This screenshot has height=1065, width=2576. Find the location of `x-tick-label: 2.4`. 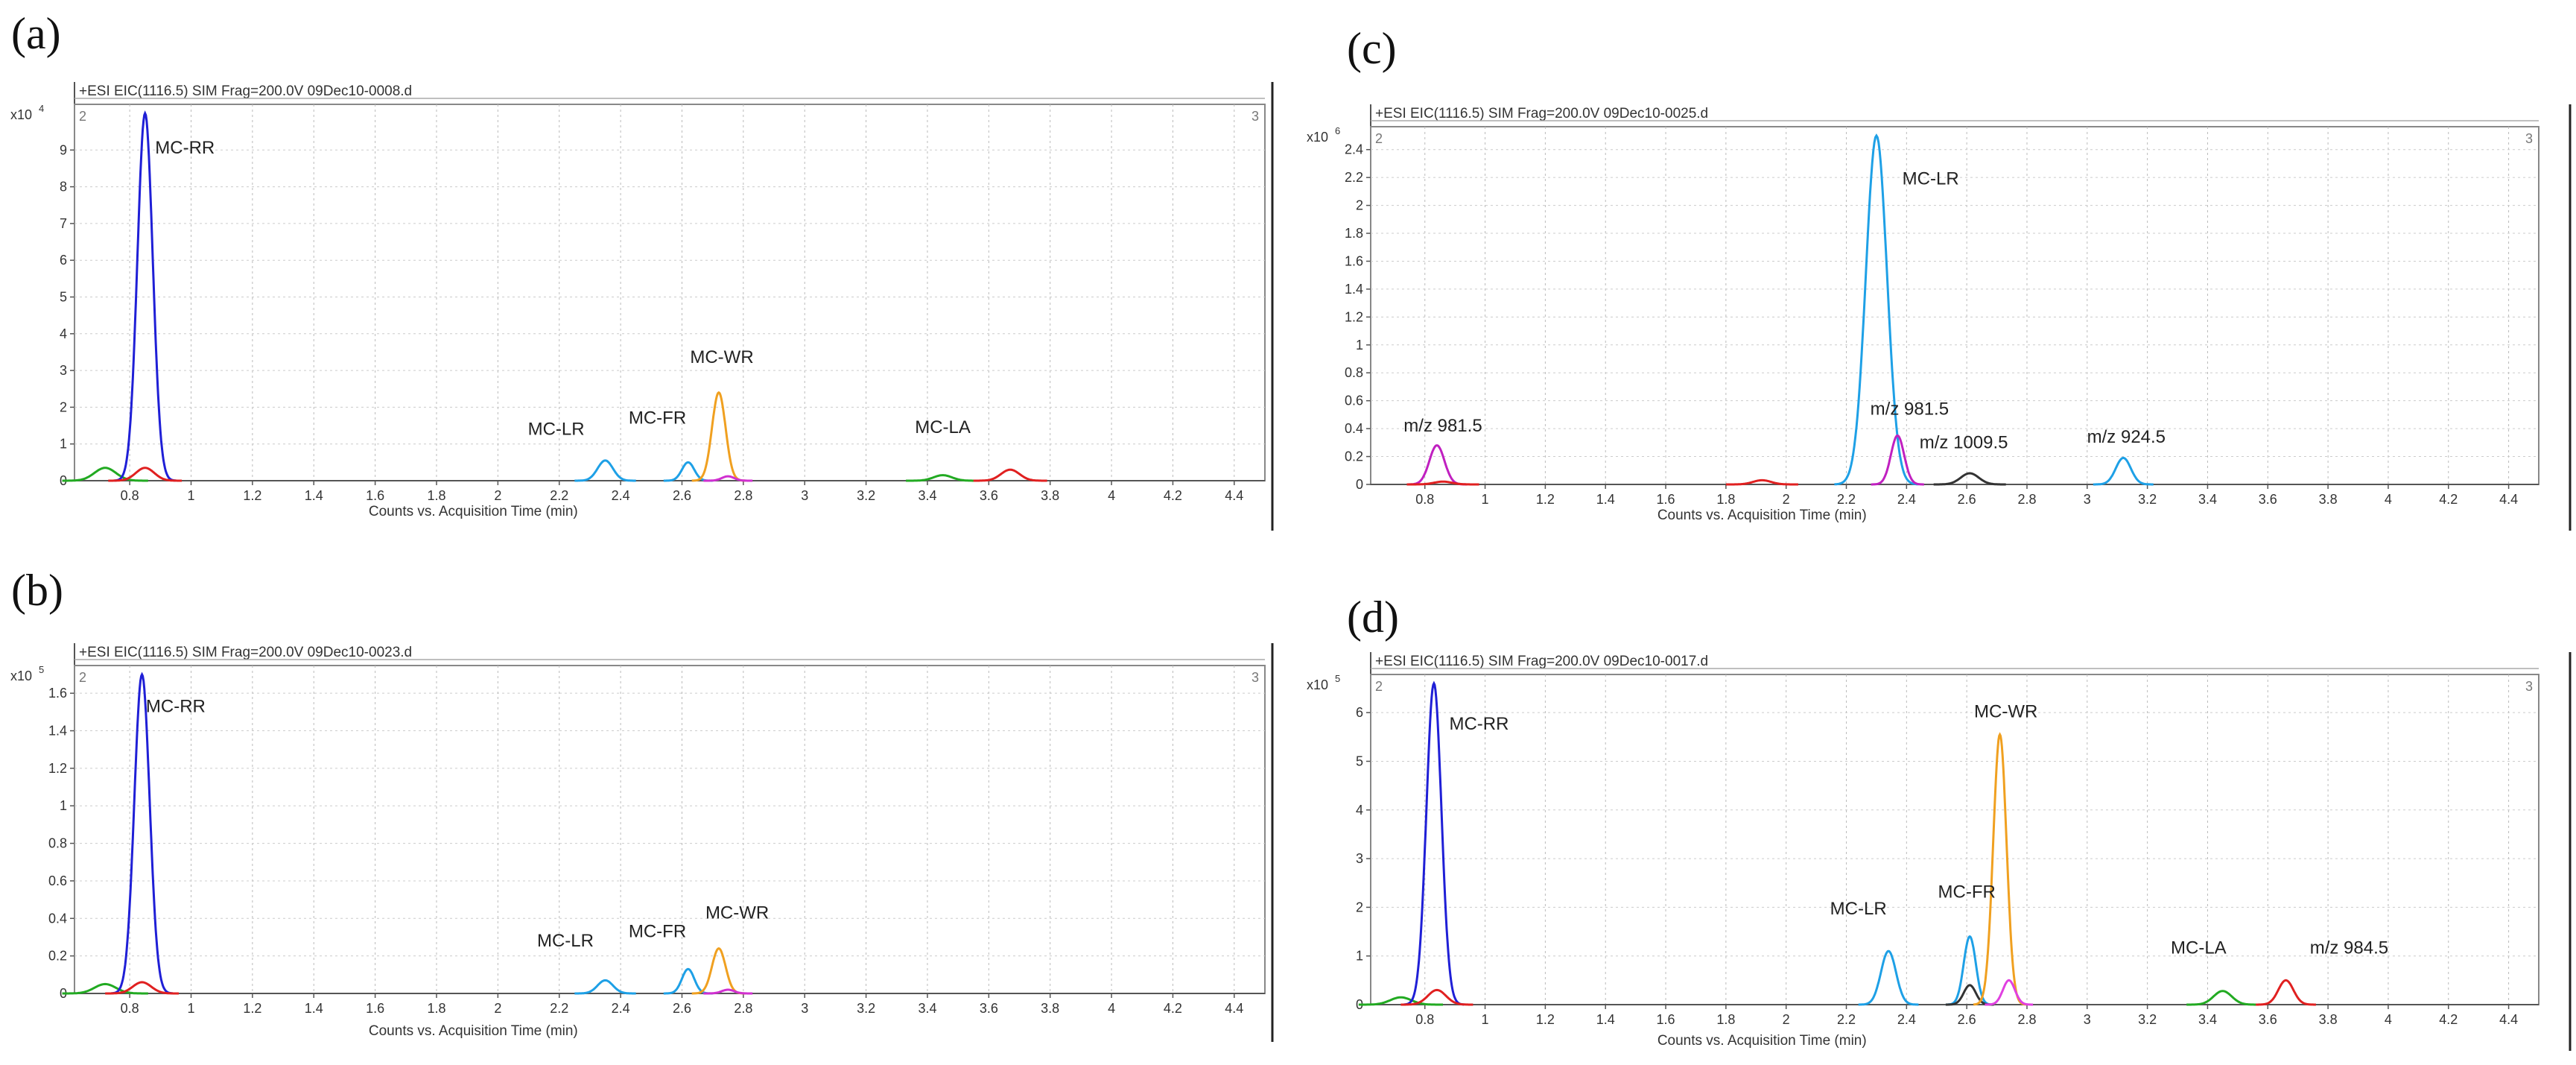

x-tick-label: 2.4 is located at coordinates (621, 1008).